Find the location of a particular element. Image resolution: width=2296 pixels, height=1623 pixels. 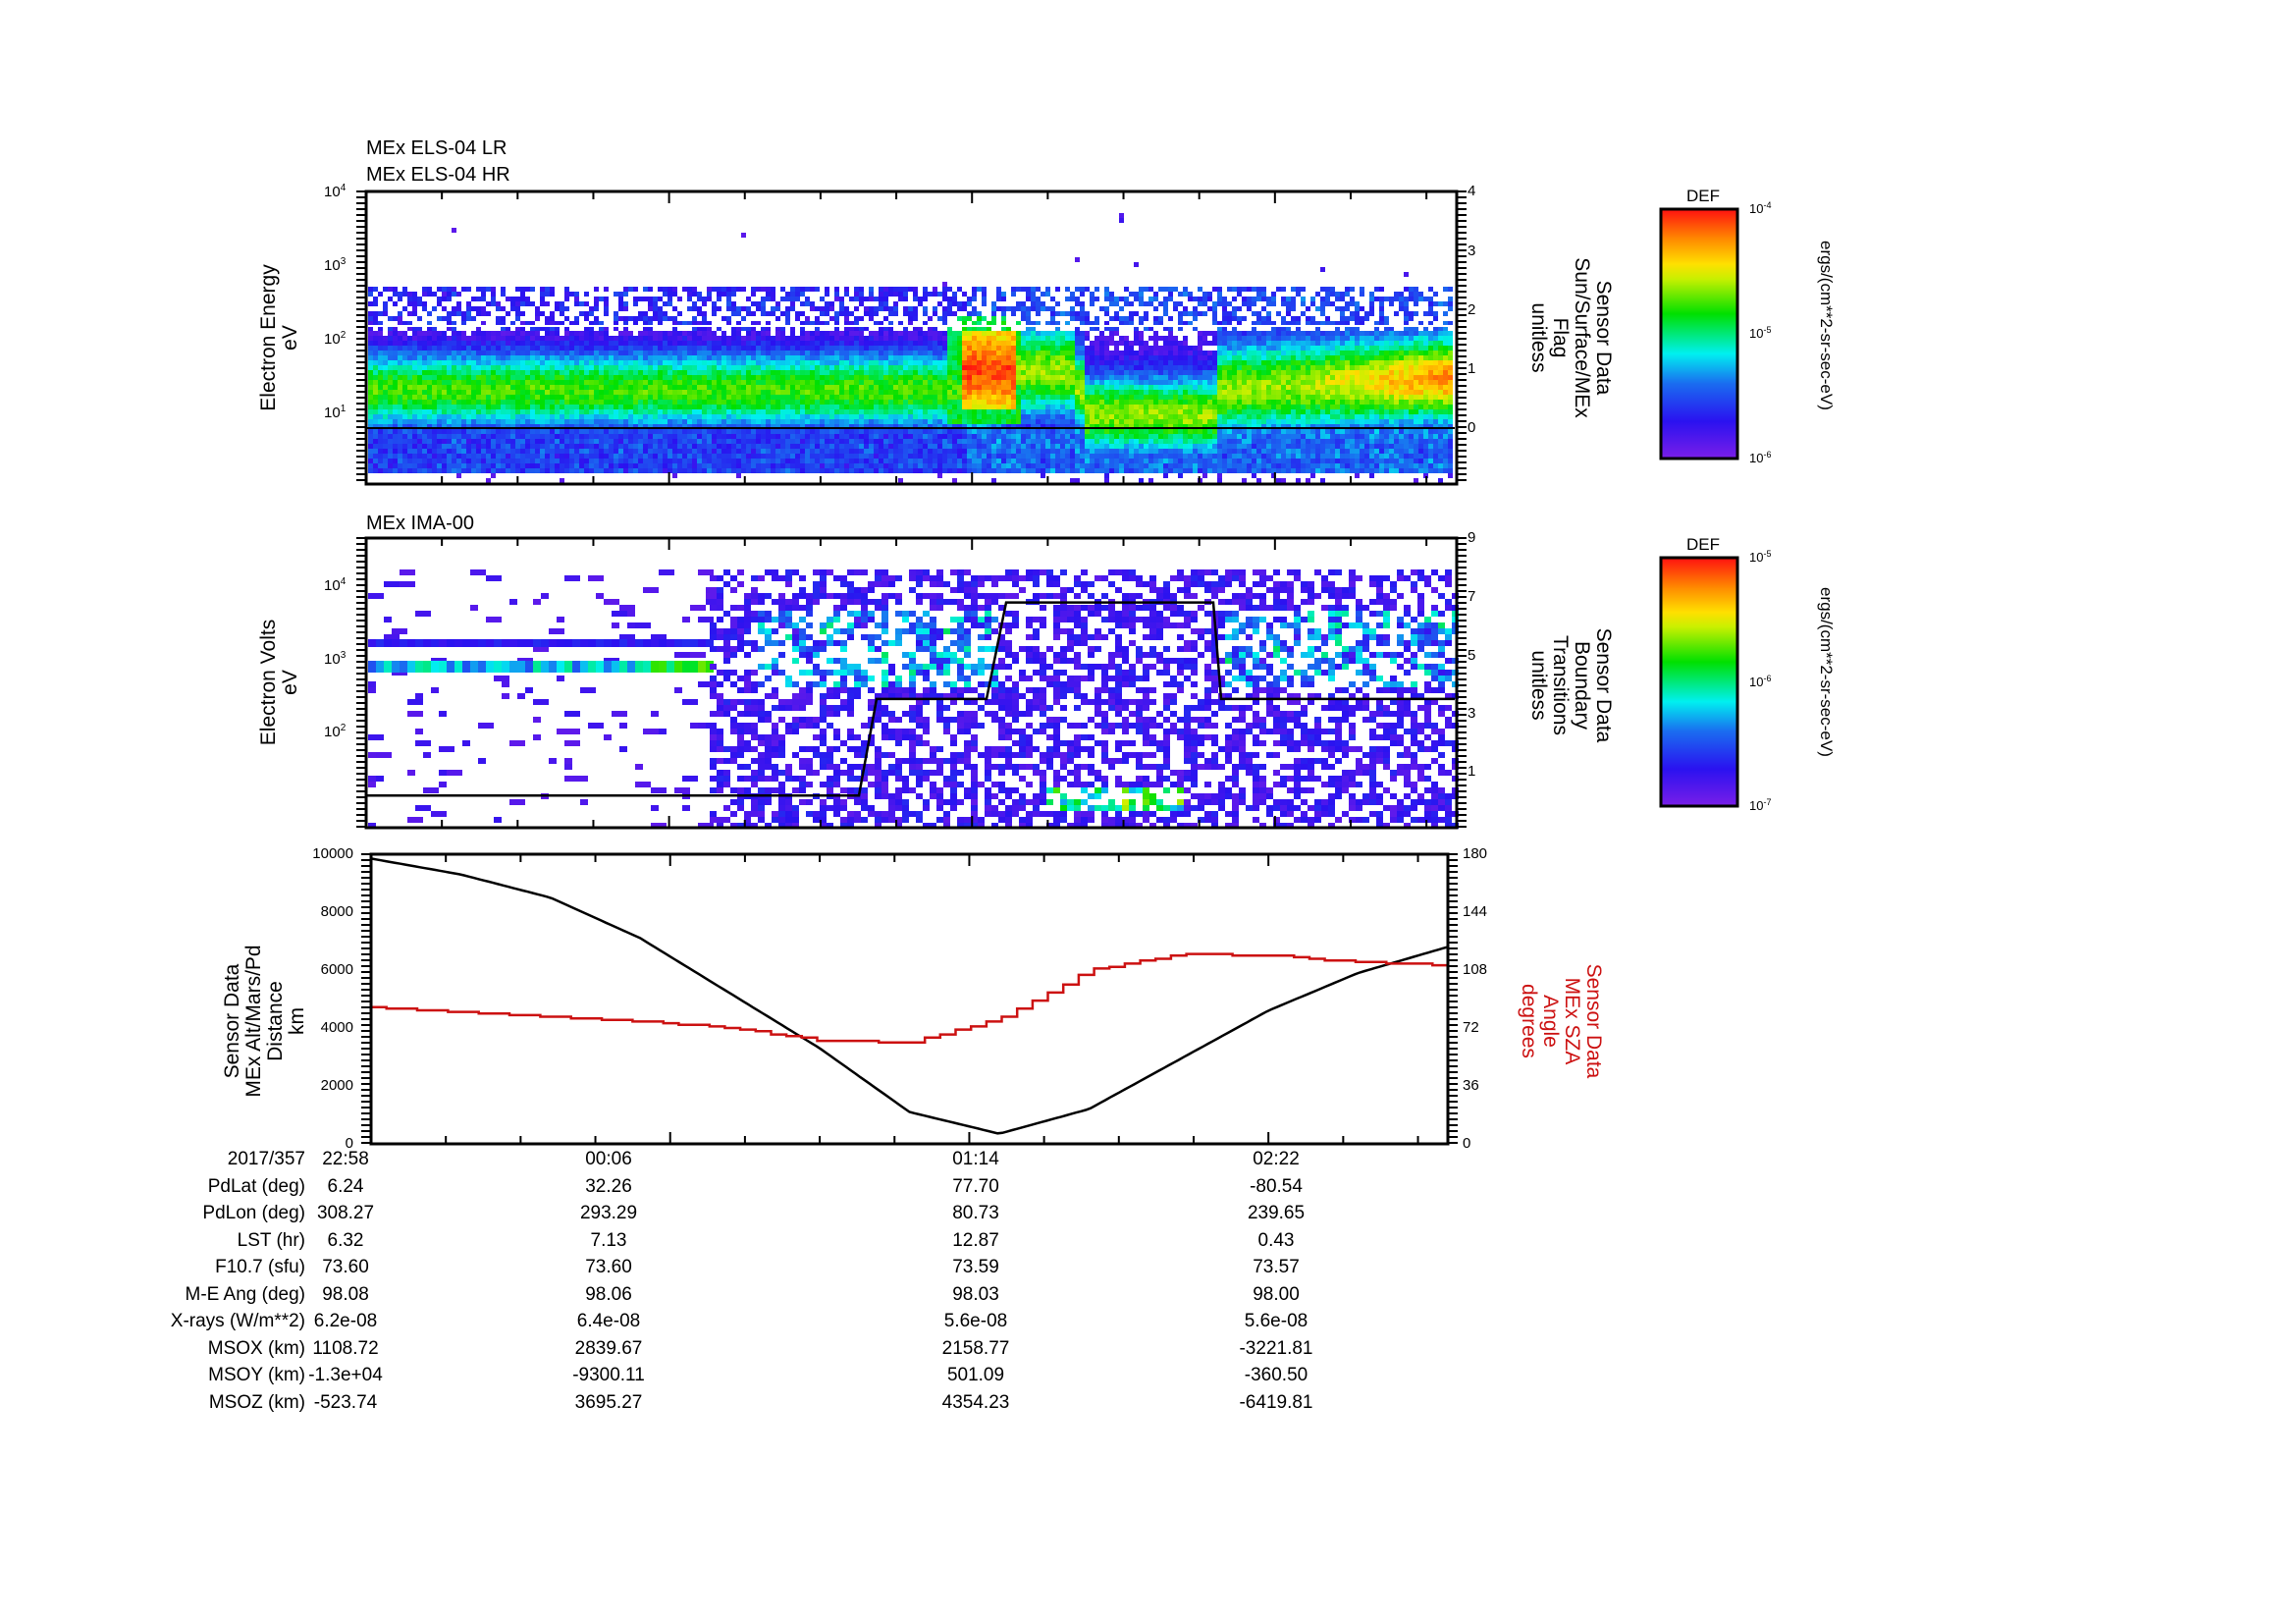

ima-ytick-1e2: 102 is located at coordinates (335, 731).